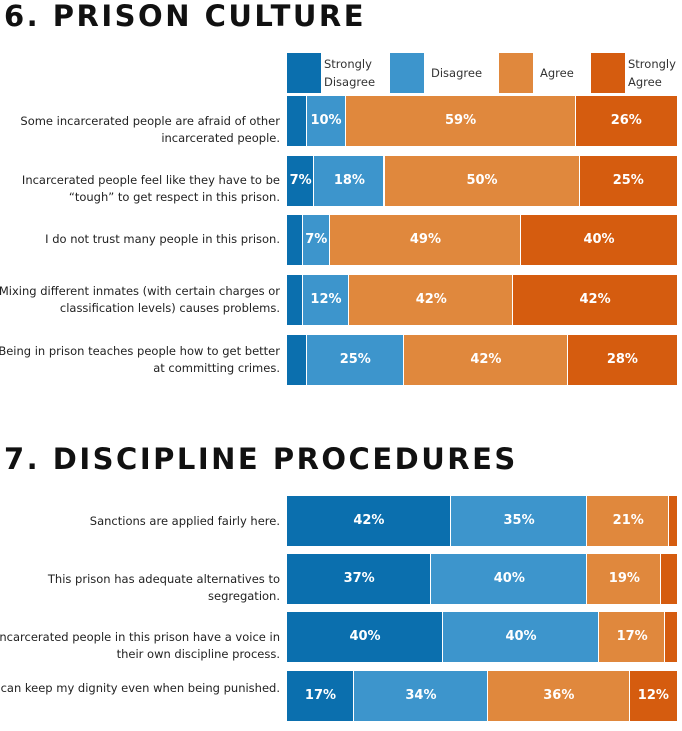 The image size is (682, 731). What do you see at coordinates (407, 73) in the screenshot?
I see `legend-swatch-disagree` at bounding box center [407, 73].